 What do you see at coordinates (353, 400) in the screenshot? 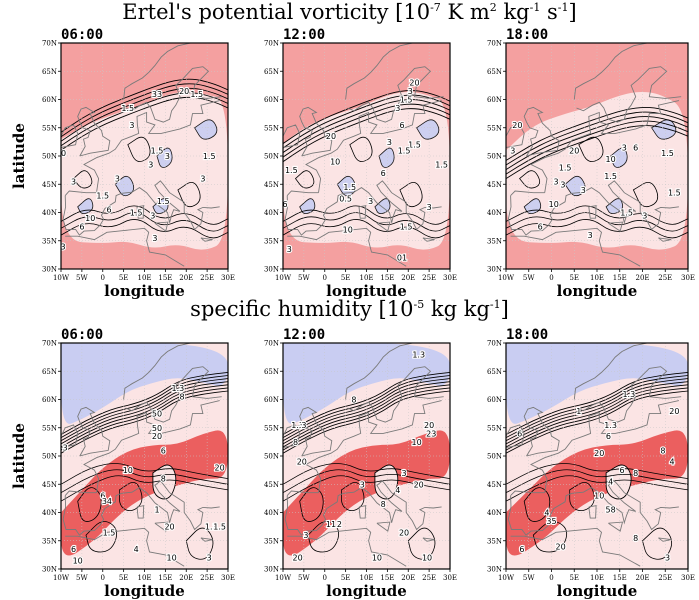
I see `contour-label: 8` at bounding box center [353, 400].